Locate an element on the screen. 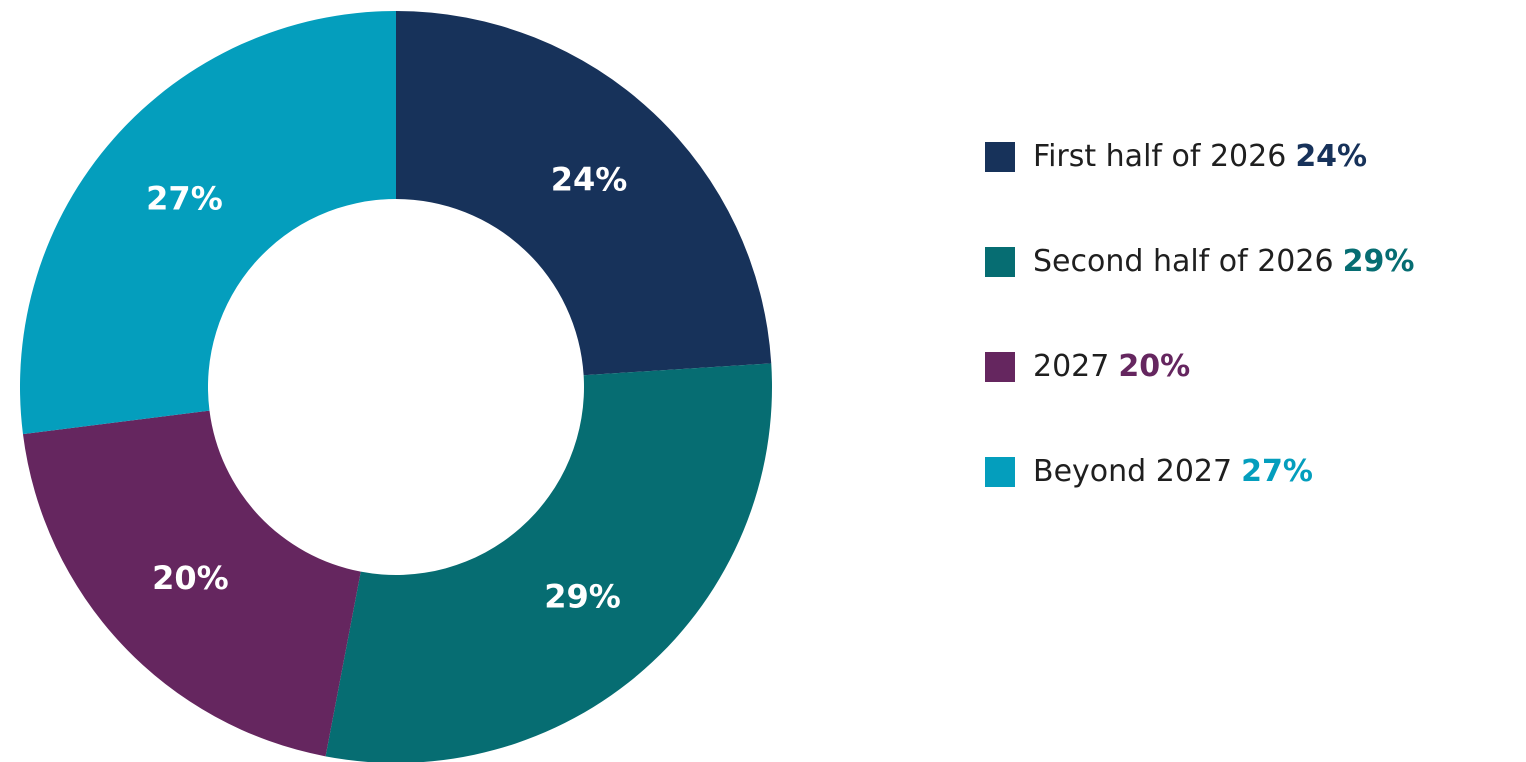  legend-entry: Beyond 2027 27% is located at coordinates (1173, 471).